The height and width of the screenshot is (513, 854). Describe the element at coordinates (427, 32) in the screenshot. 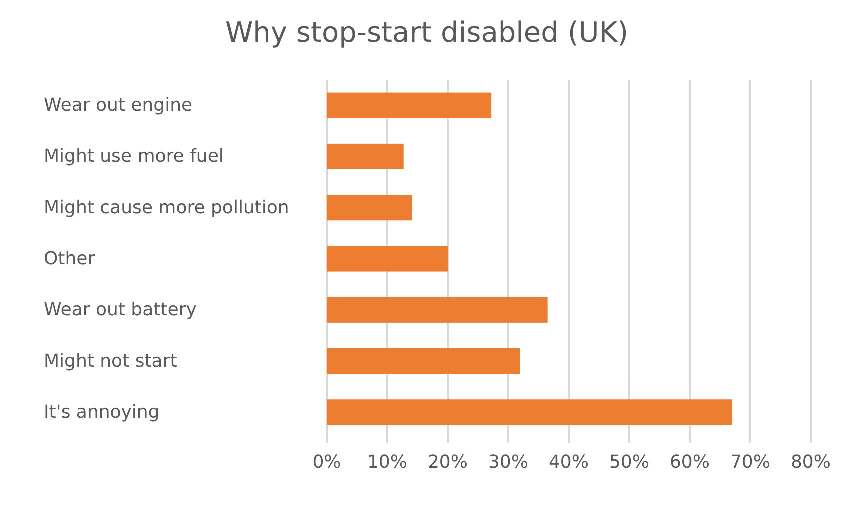

I see `chart-title: Why stop-start disabled (UK)` at that location.